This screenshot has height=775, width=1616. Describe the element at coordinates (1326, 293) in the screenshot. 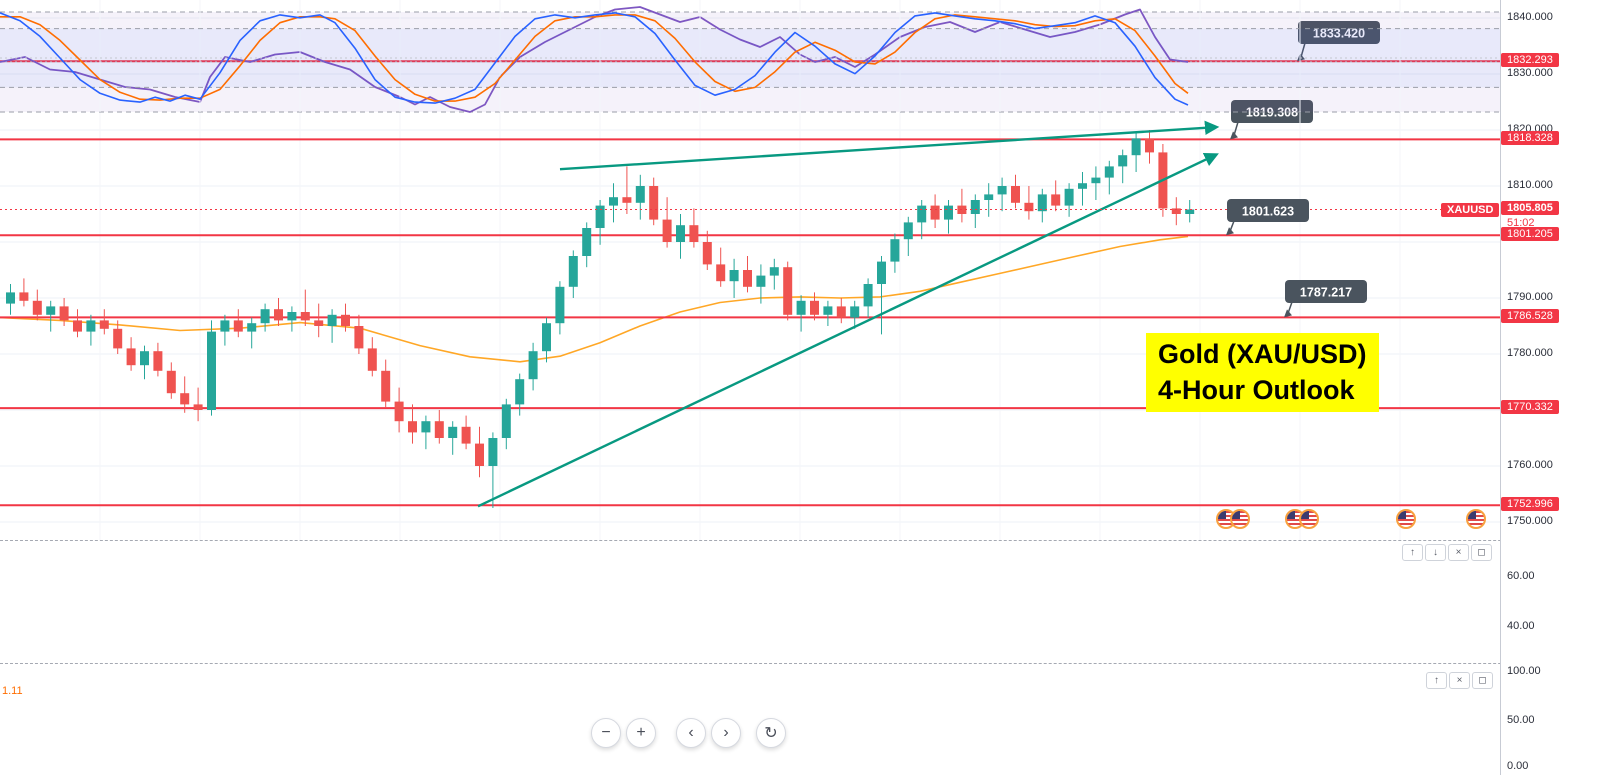

I see `svg-text: 1787.217` at that location.